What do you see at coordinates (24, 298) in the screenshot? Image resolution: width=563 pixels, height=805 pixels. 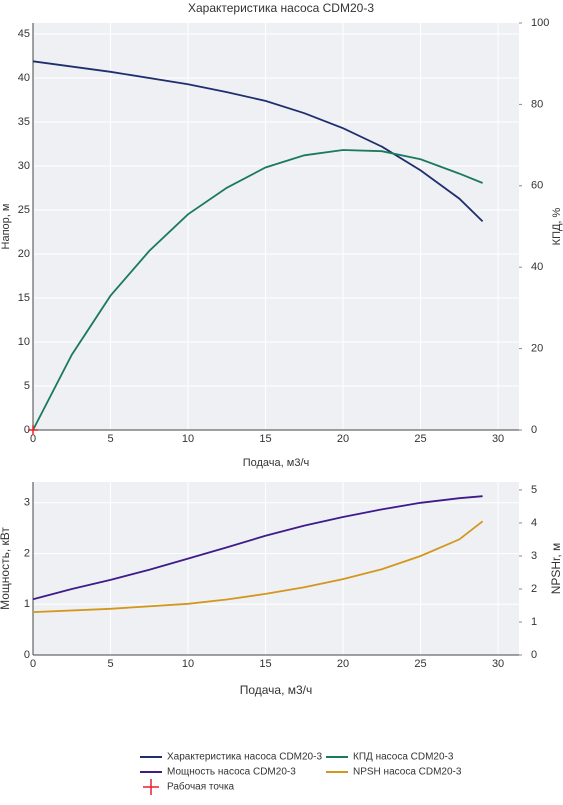 I see `y-tick-label: 15` at bounding box center [24, 298].